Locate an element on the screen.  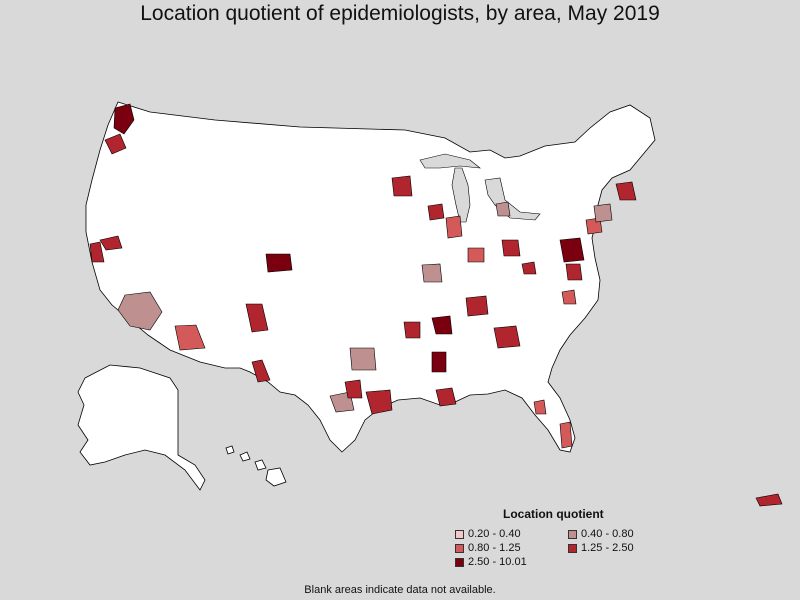
legend-item-0-20: 0.20 - 0.40 is located at coordinates (488, 534).